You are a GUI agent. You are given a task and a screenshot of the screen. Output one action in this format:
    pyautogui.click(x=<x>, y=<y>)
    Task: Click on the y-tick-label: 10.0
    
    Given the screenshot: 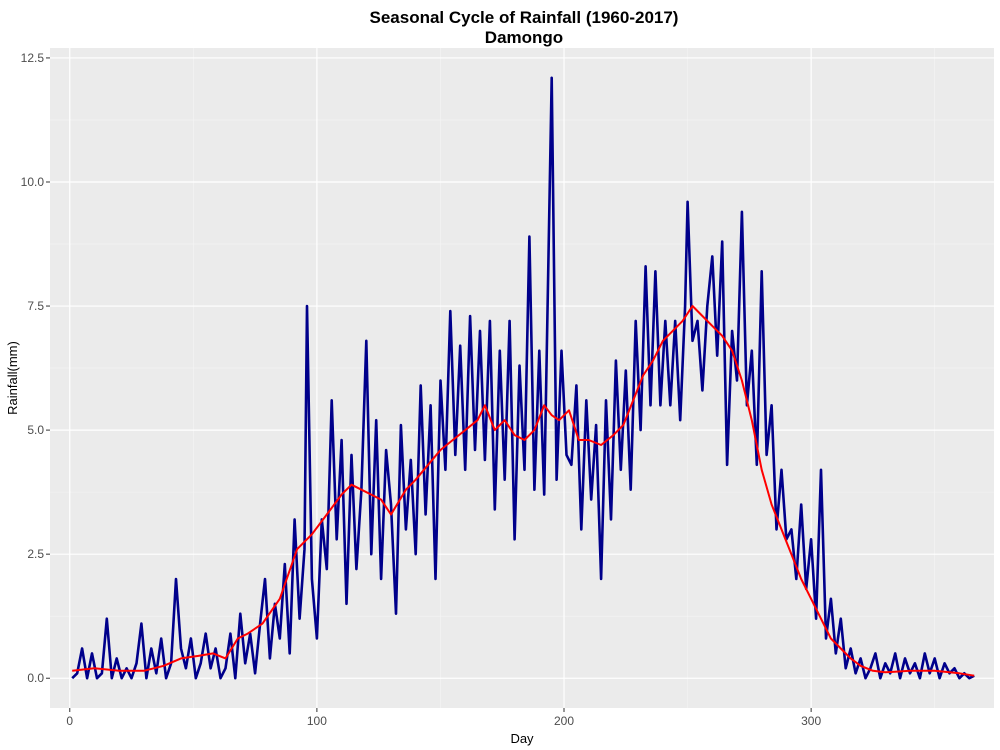 What is the action you would take?
    pyautogui.click(x=33, y=182)
    